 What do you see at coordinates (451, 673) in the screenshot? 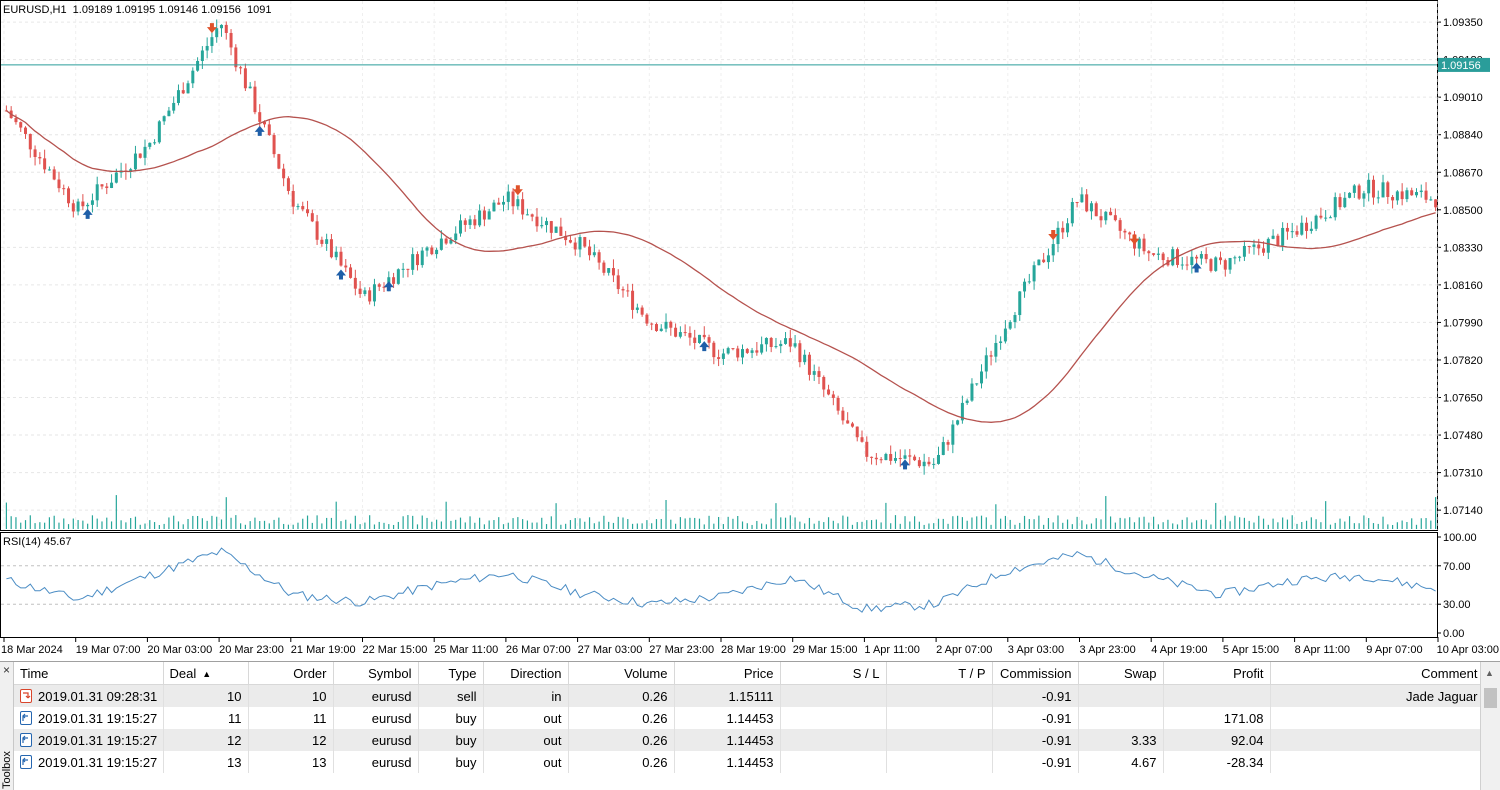
I see `column-header-type: Type` at bounding box center [451, 673].